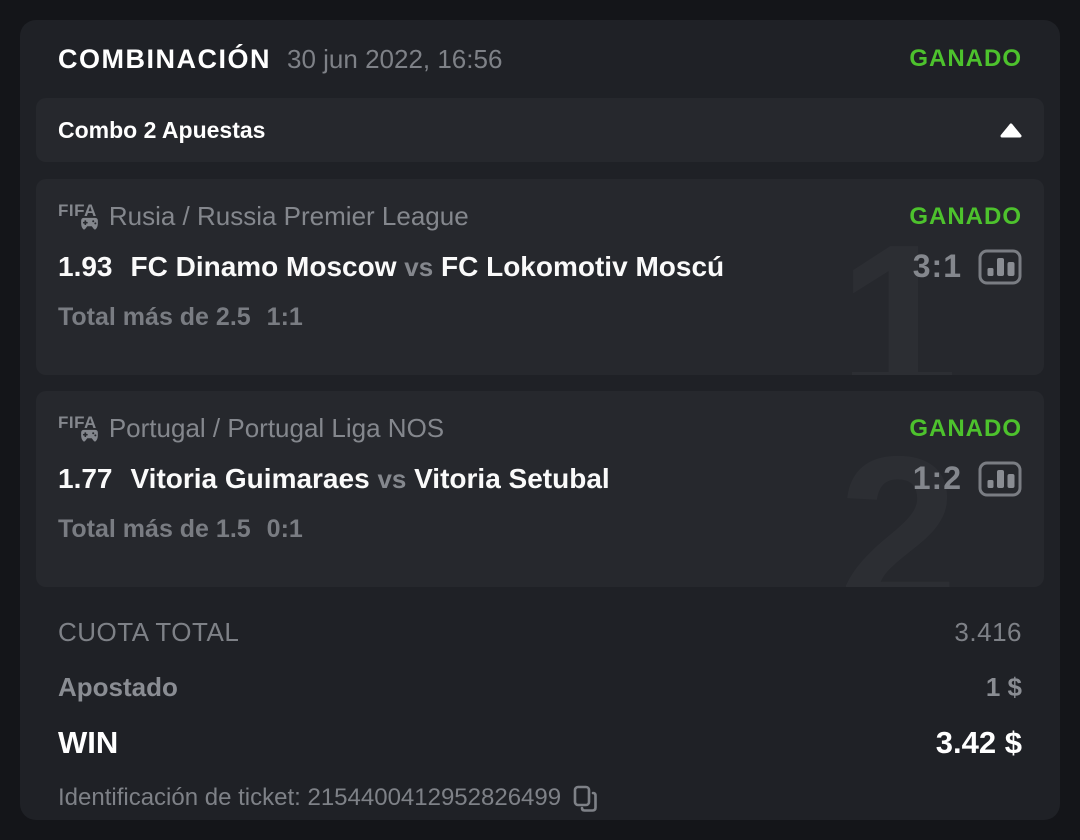 The width and height of the screenshot is (1080, 840). What do you see at coordinates (149, 632) in the screenshot?
I see `total-odds-label: CUOTA TOTAL` at bounding box center [149, 632].